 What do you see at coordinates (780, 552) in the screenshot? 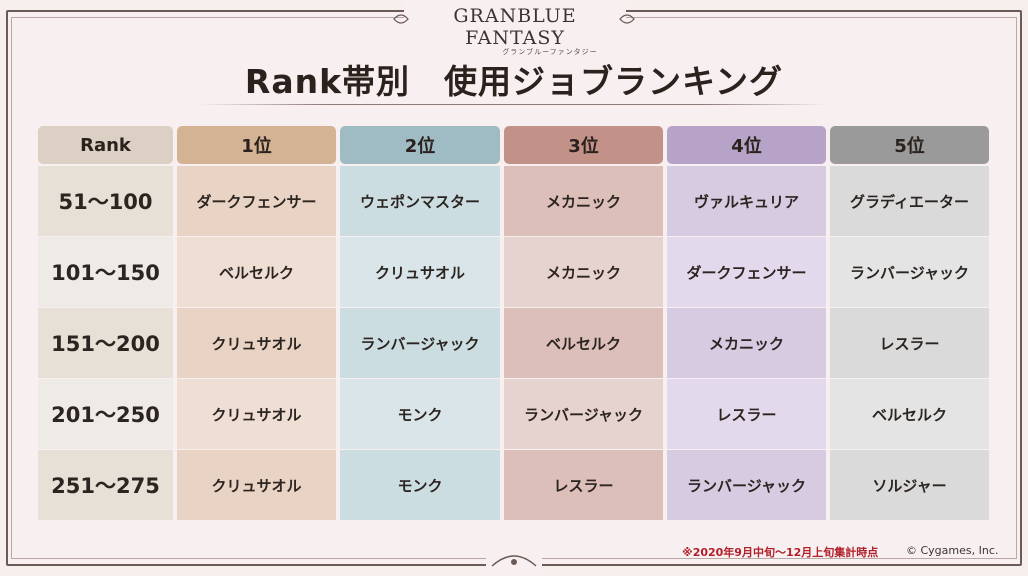
I see `aggregation-footnote: ※2020年9月中旬～12月上旬集計時点` at bounding box center [780, 552].